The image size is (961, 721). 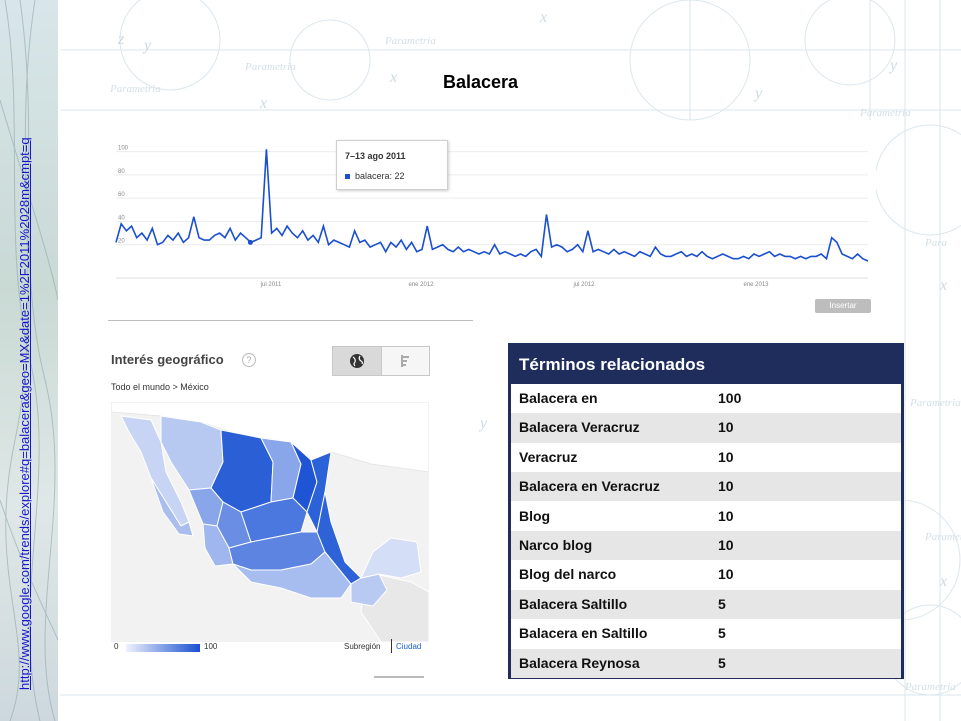 I want to click on y-tick-label: 100, so click(x=123, y=149).